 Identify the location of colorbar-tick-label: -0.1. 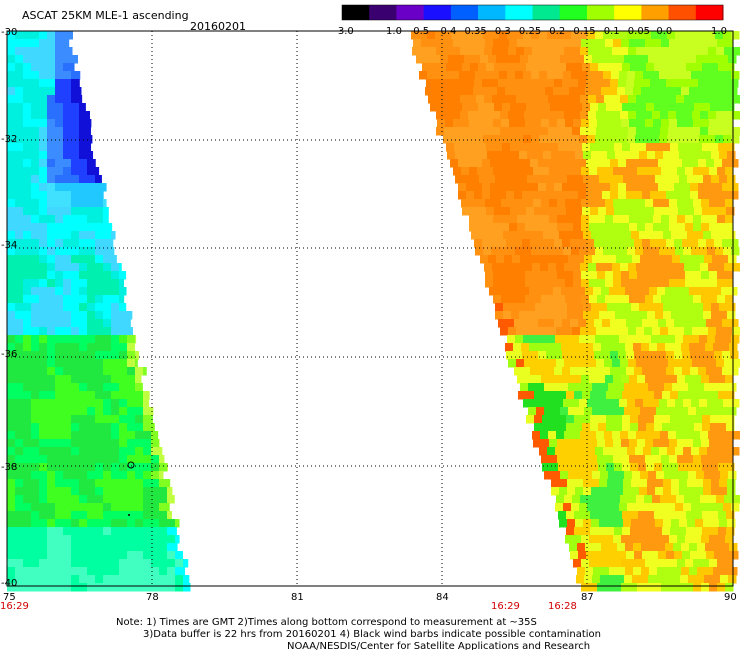
(610, 31).